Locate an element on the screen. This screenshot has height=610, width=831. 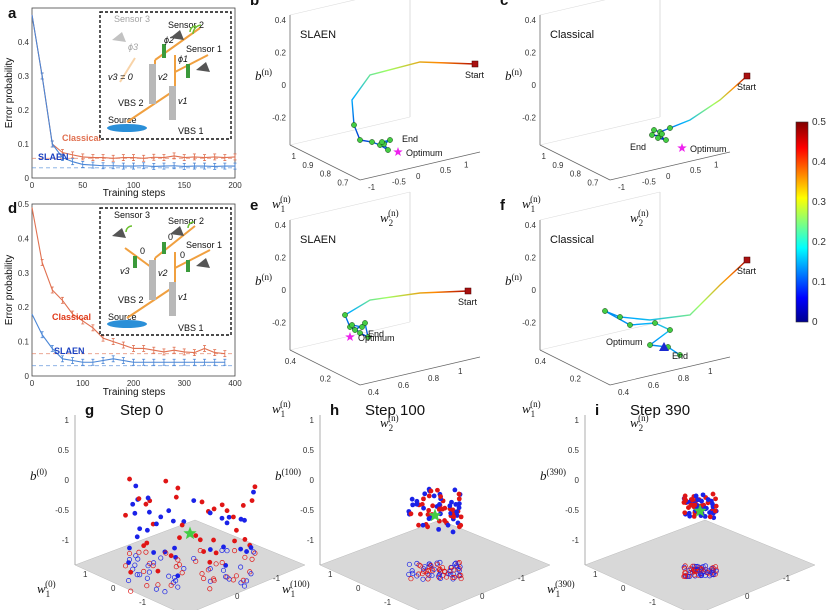
colorbar-tick-label: 0.4 is located at coordinates (819, 162).